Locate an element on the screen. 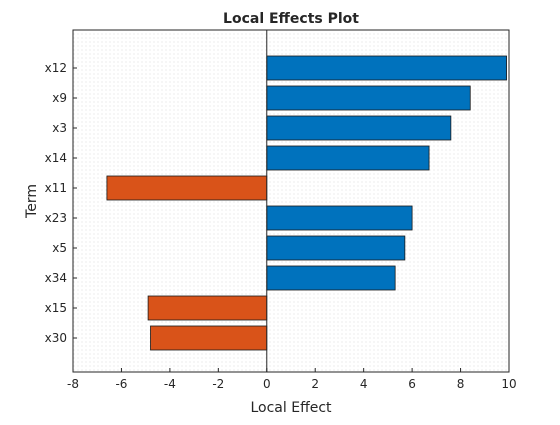 The width and height of the screenshot is (560, 425). x-tick-label: 6 is located at coordinates (412, 384).